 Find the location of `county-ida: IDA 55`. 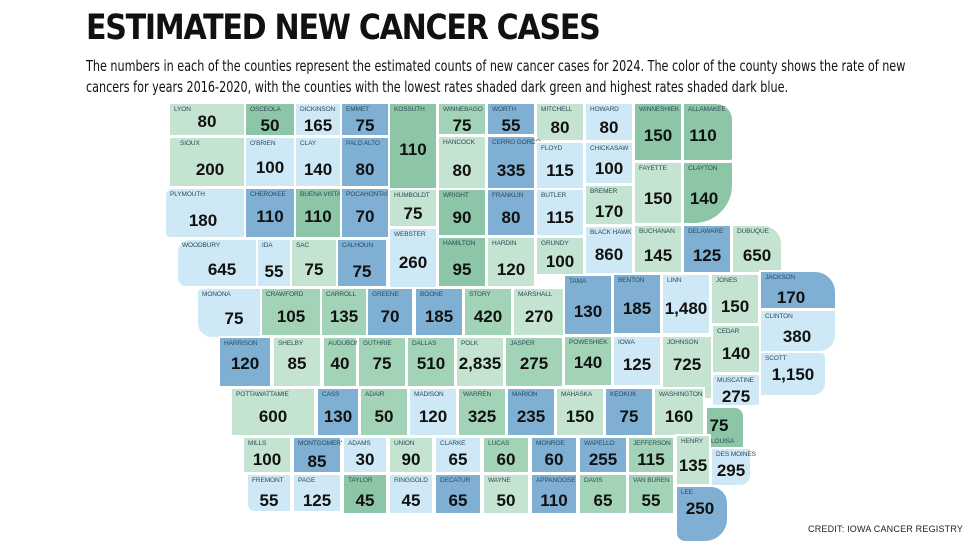

county-ida: IDA 55 is located at coordinates (274, 263).